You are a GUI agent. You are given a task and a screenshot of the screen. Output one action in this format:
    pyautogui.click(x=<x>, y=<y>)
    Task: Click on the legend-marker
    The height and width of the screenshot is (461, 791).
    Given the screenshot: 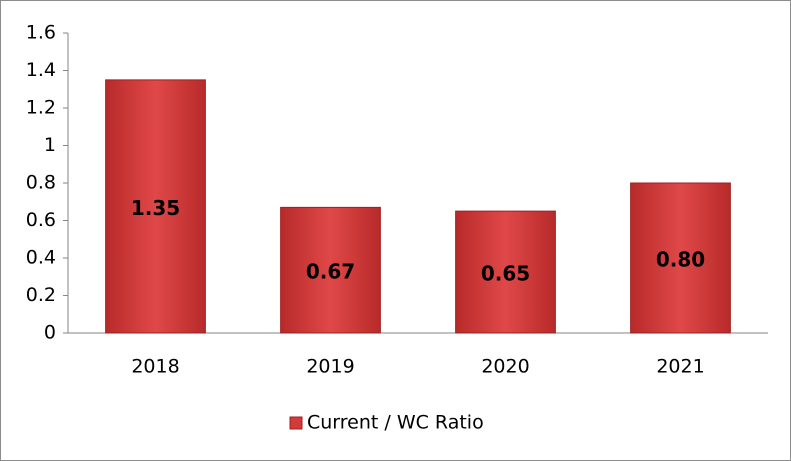 What is the action you would take?
    pyautogui.click(x=296, y=423)
    